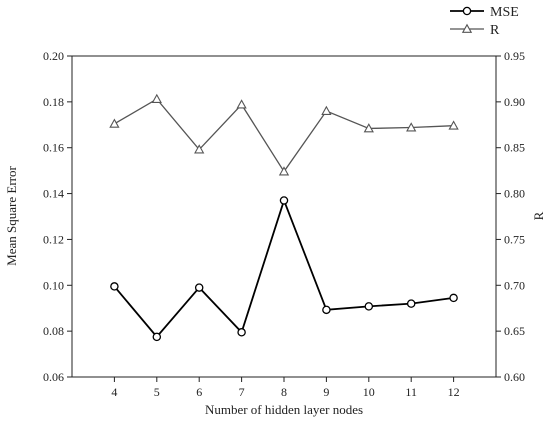  Describe the element at coordinates (514, 148) in the screenshot. I see `y-tick-label-right: 0.85` at that location.